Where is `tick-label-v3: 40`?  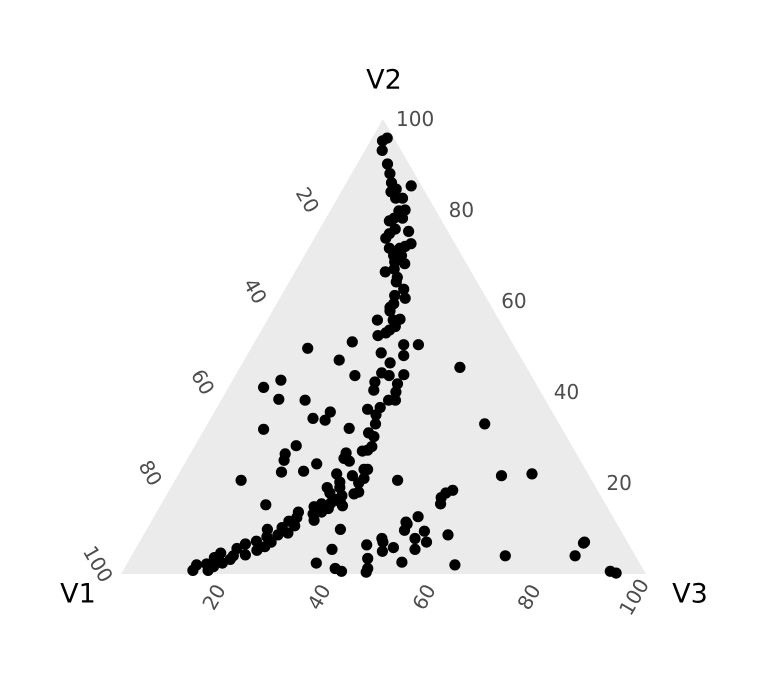 tick-label-v3: 40 is located at coordinates (319, 597).